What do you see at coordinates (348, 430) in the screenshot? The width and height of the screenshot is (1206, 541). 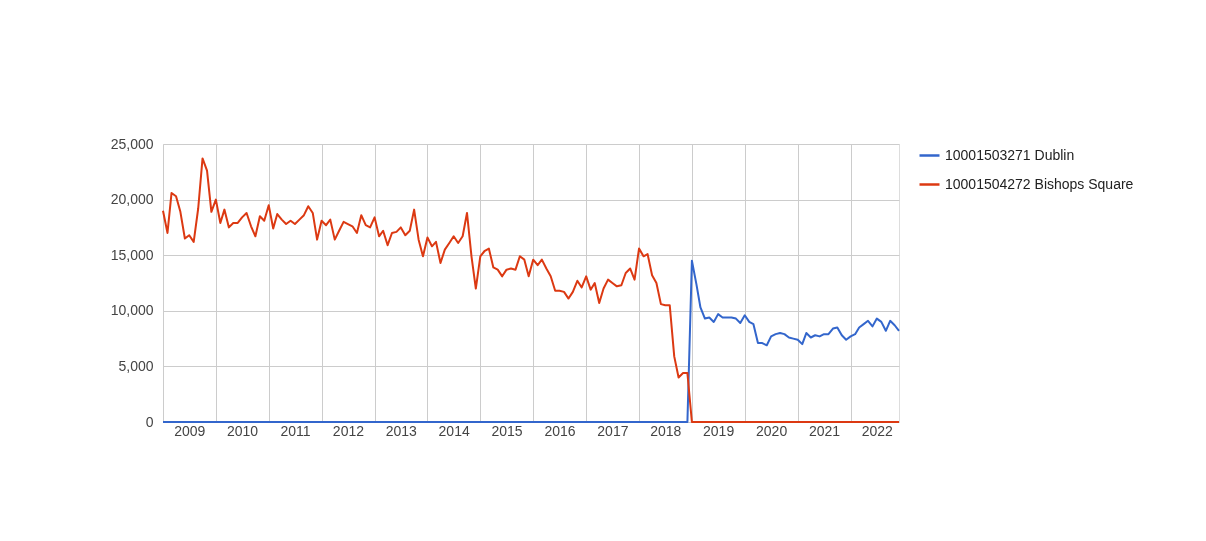 I see `x-tick-label: 2012` at bounding box center [348, 430].